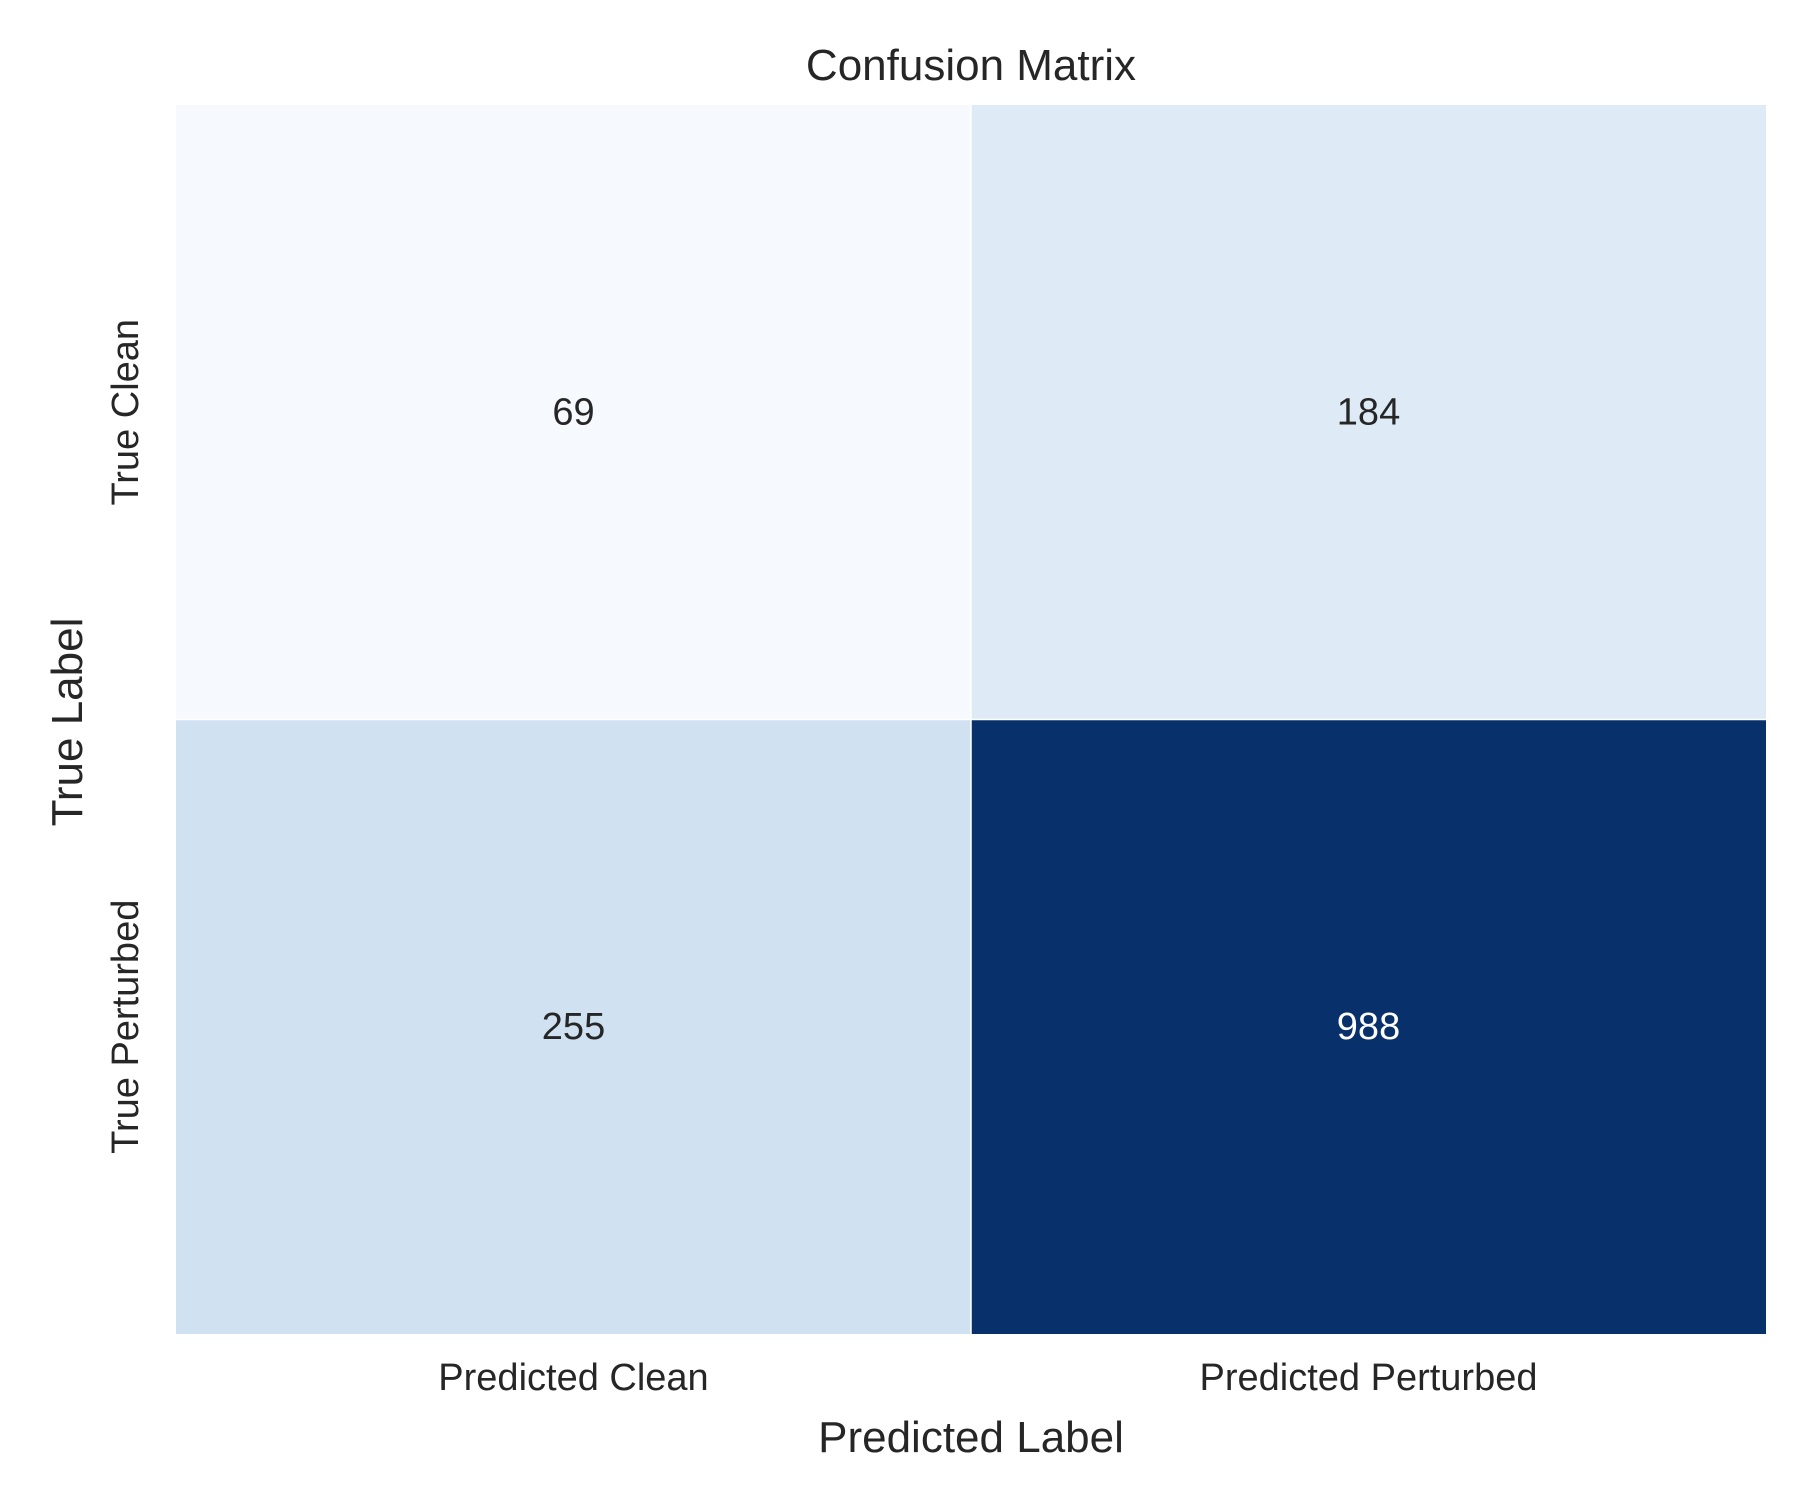 The image size is (1800, 1500). I want to click on cell-value-true-clean-predicted-clean: 69, so click(573, 412).